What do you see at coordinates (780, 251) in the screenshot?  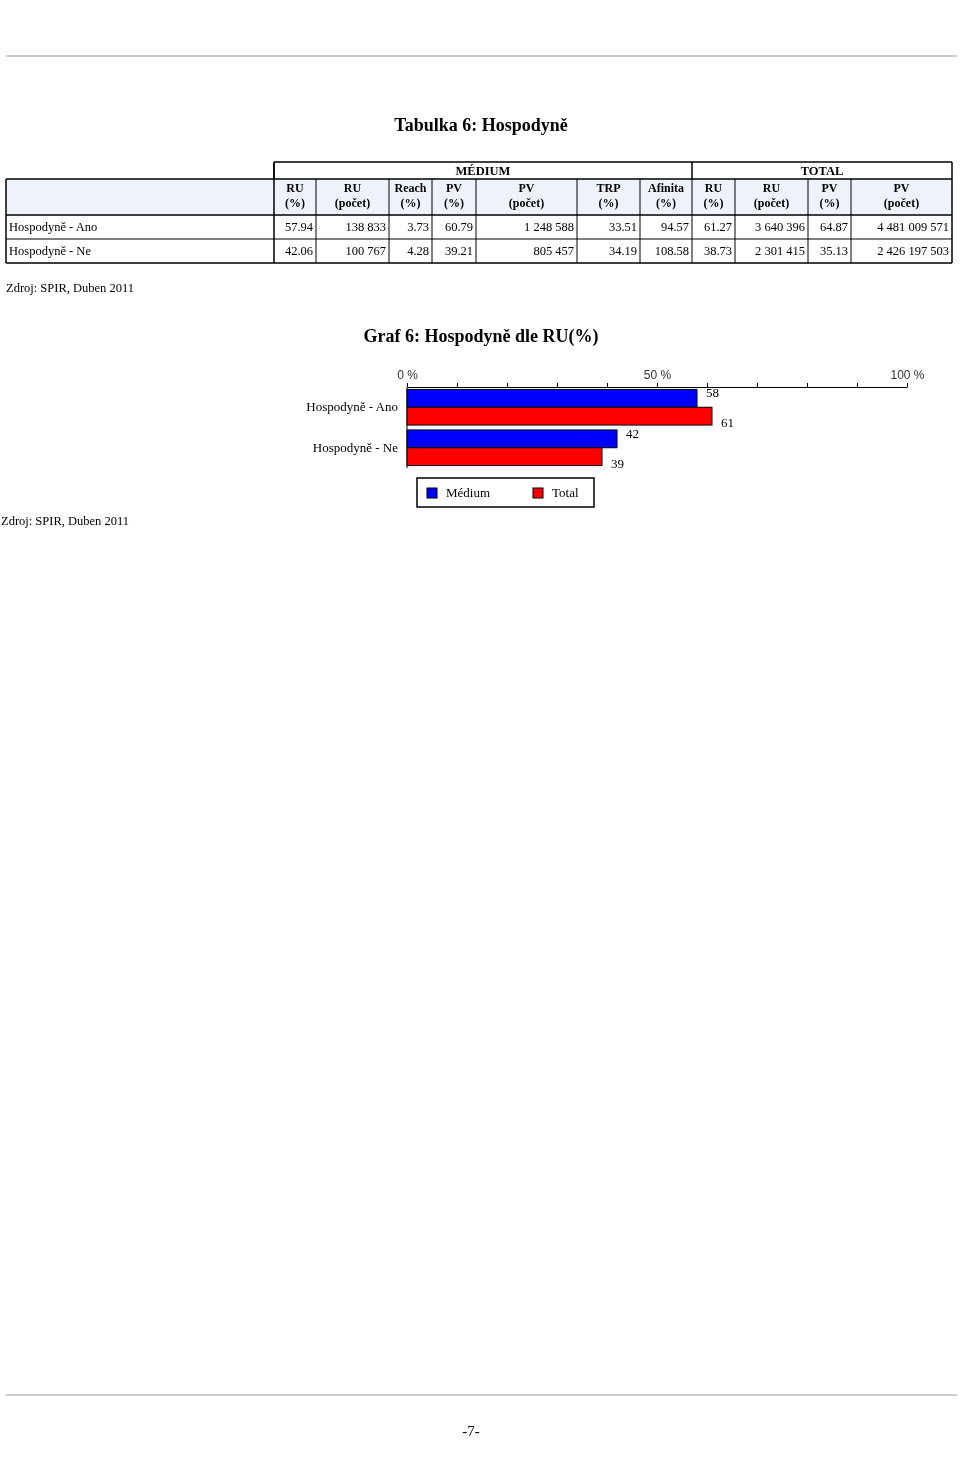 I see `data-label: 2 301 415` at bounding box center [780, 251].